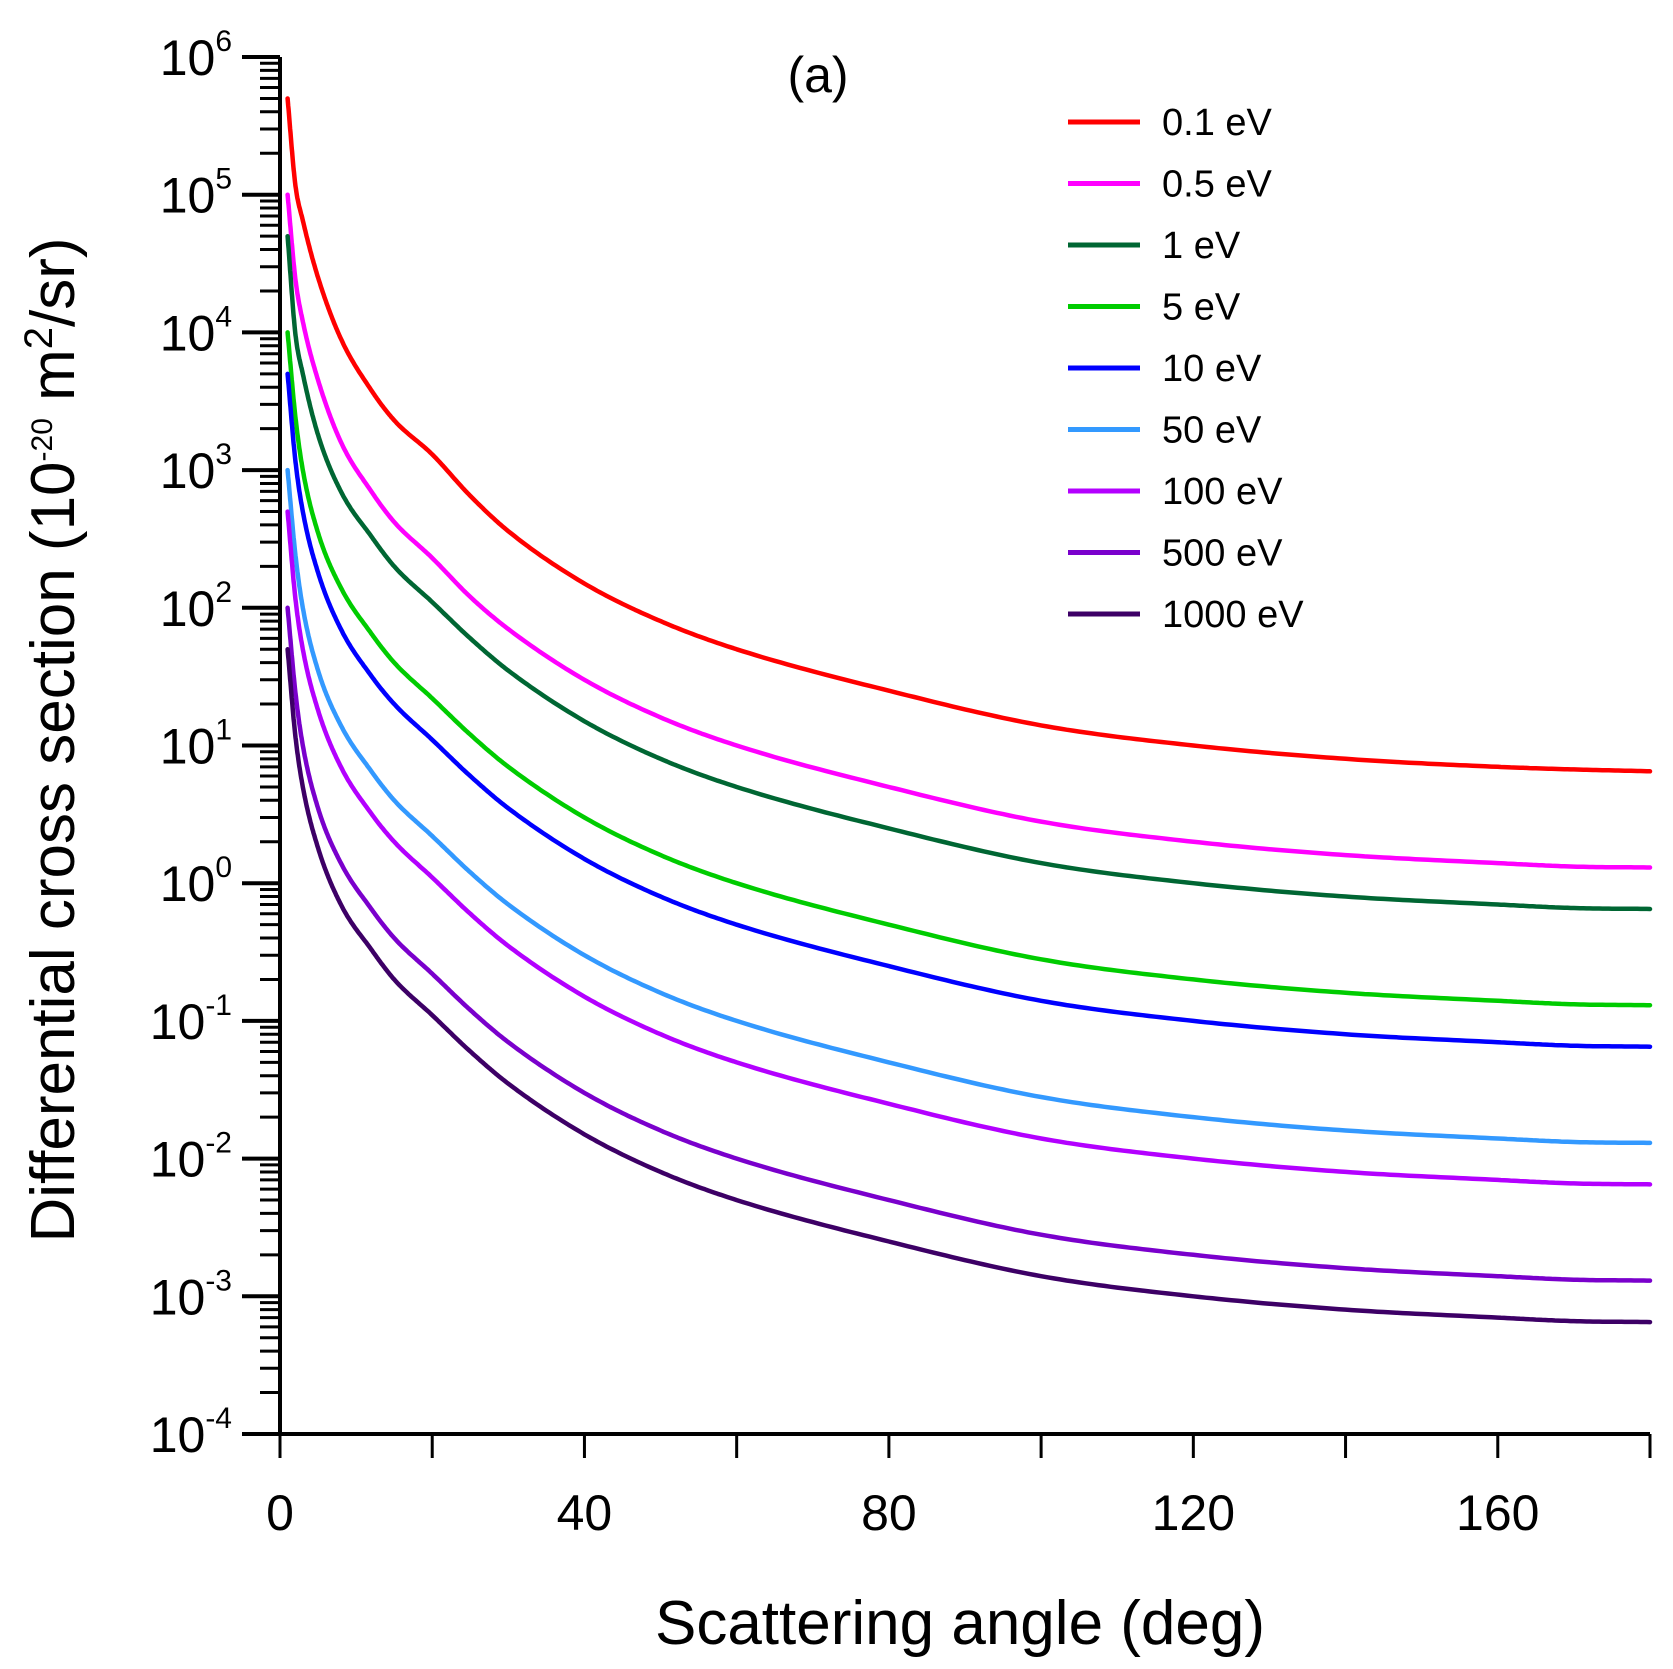  Describe the element at coordinates (889, 1513) in the screenshot. I see `x-tick-label: 80` at that location.